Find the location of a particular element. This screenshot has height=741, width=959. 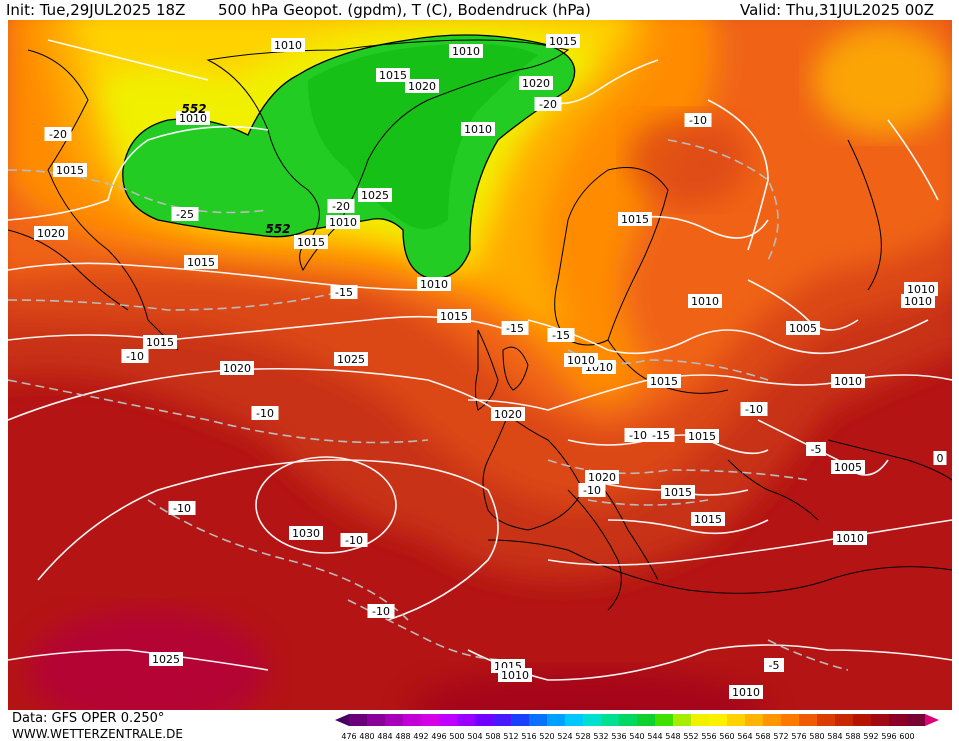

scale-label: 528 is located at coordinates (582, 736).